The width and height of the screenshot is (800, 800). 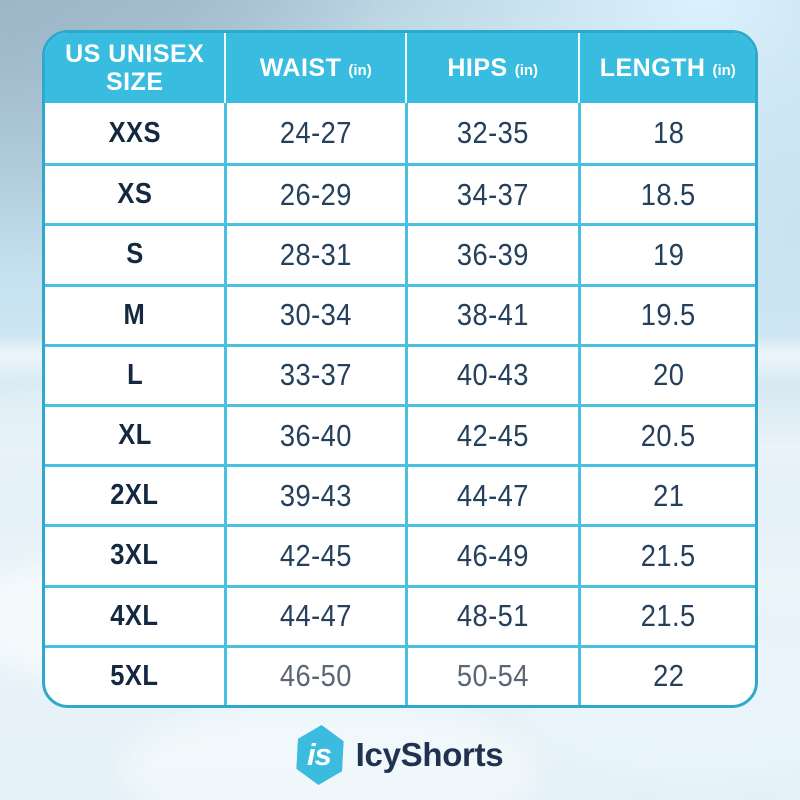 I want to click on brand-name: IcyShorts, so click(x=429, y=754).